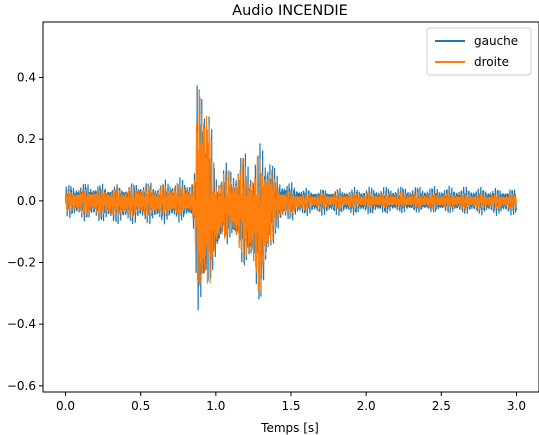 The height and width of the screenshot is (435, 539). What do you see at coordinates (21, 386) in the screenshot?
I see `y-tick-label: −0.6` at bounding box center [21, 386].